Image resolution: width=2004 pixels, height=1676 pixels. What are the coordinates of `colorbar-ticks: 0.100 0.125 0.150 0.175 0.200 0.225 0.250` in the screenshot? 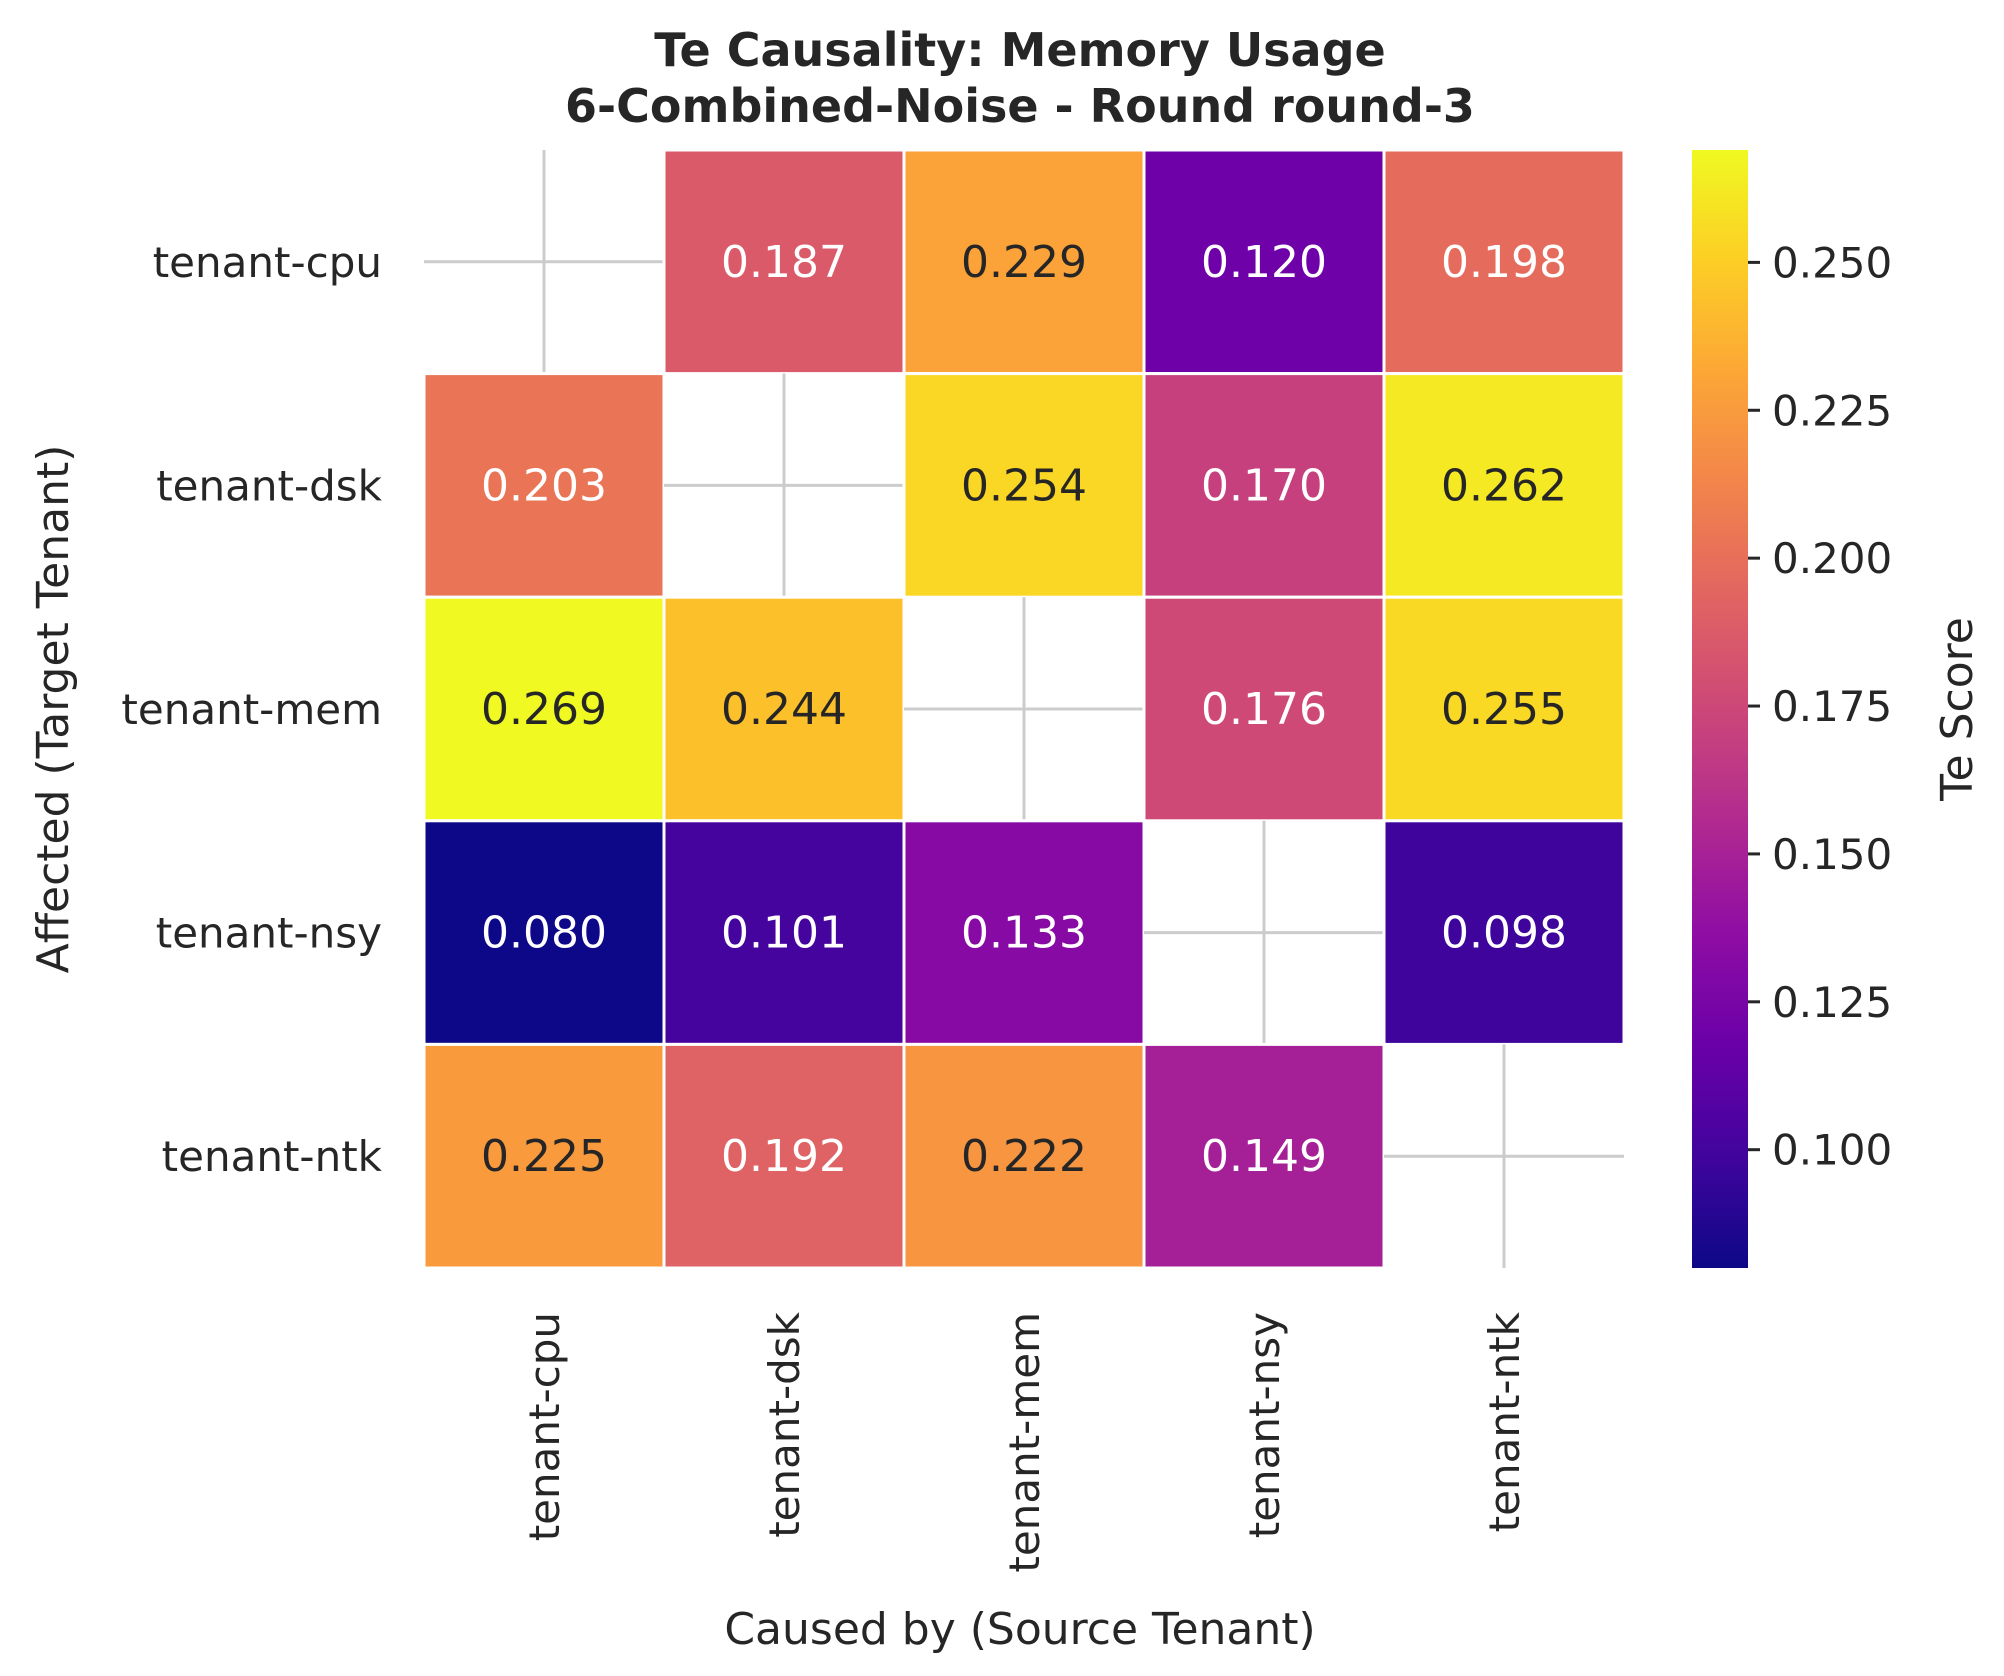 It's located at (1820, 706).